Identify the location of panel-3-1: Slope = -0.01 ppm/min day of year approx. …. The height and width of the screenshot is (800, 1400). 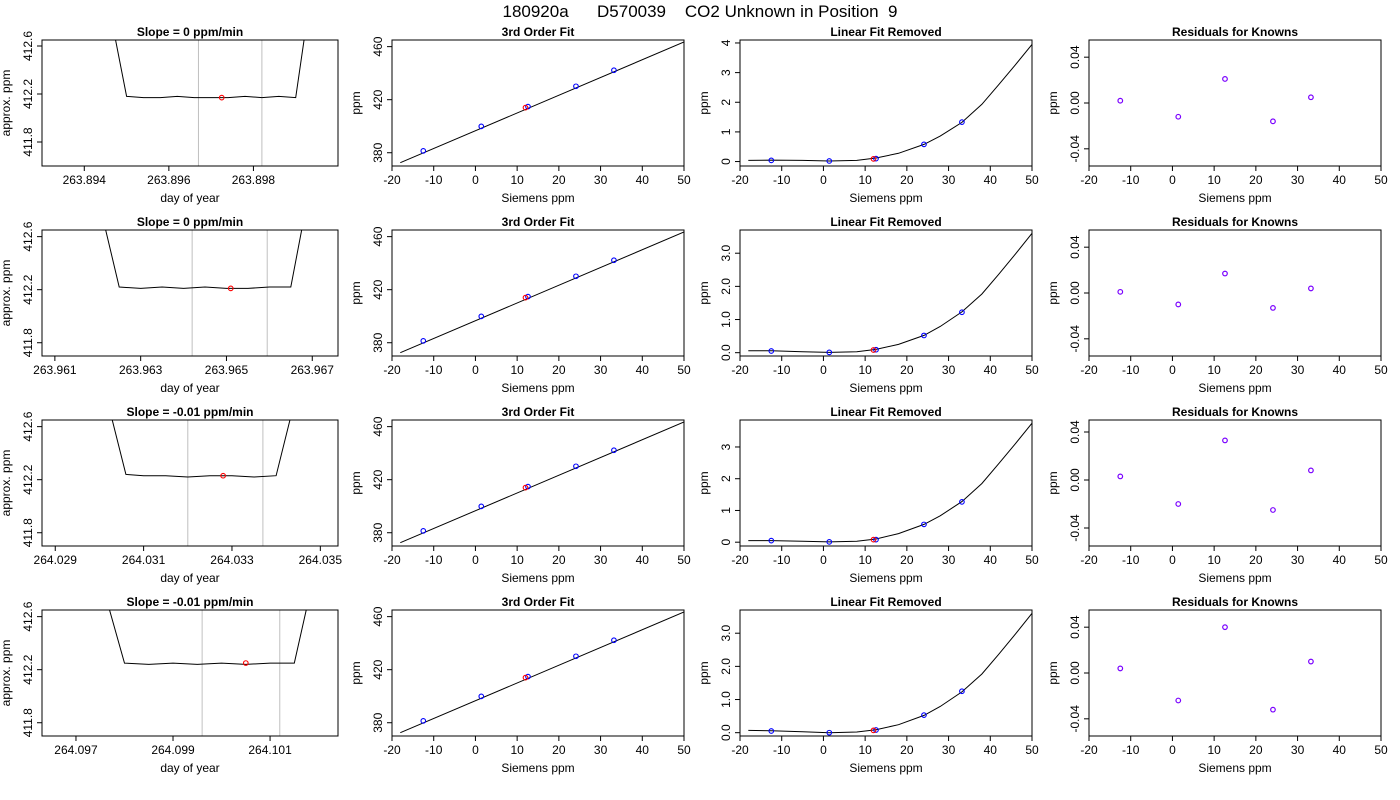
(171, 495).